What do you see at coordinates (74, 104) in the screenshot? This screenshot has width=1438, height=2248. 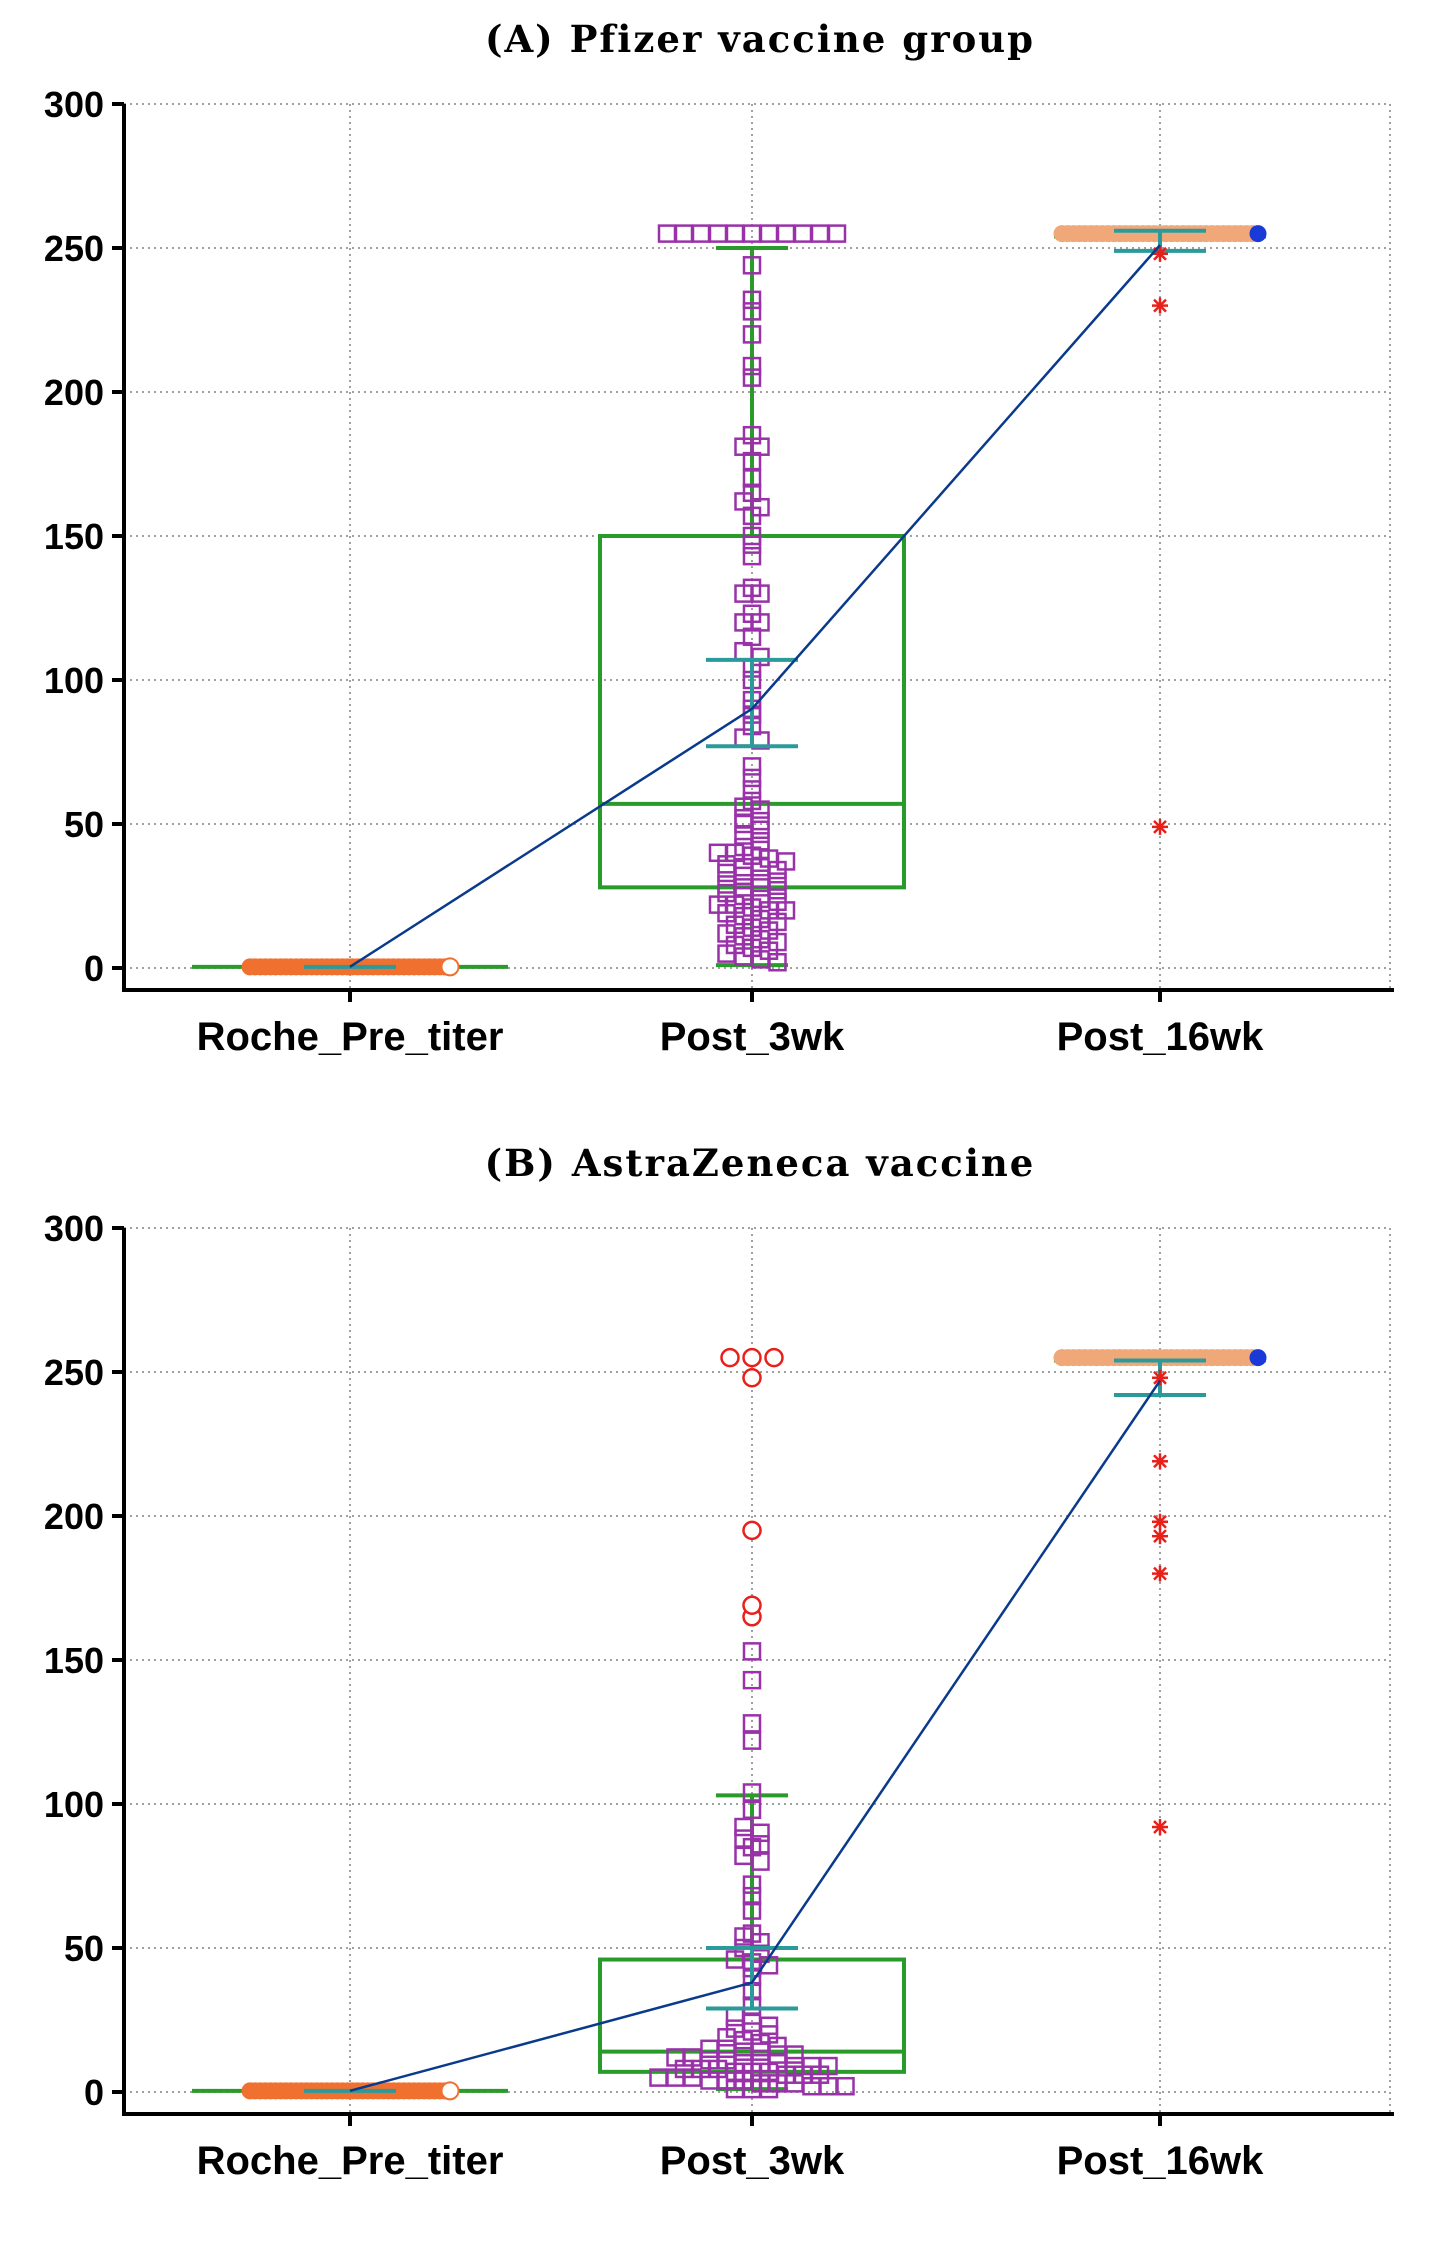 I see `chart-a-y-tick-label: 300` at bounding box center [74, 104].